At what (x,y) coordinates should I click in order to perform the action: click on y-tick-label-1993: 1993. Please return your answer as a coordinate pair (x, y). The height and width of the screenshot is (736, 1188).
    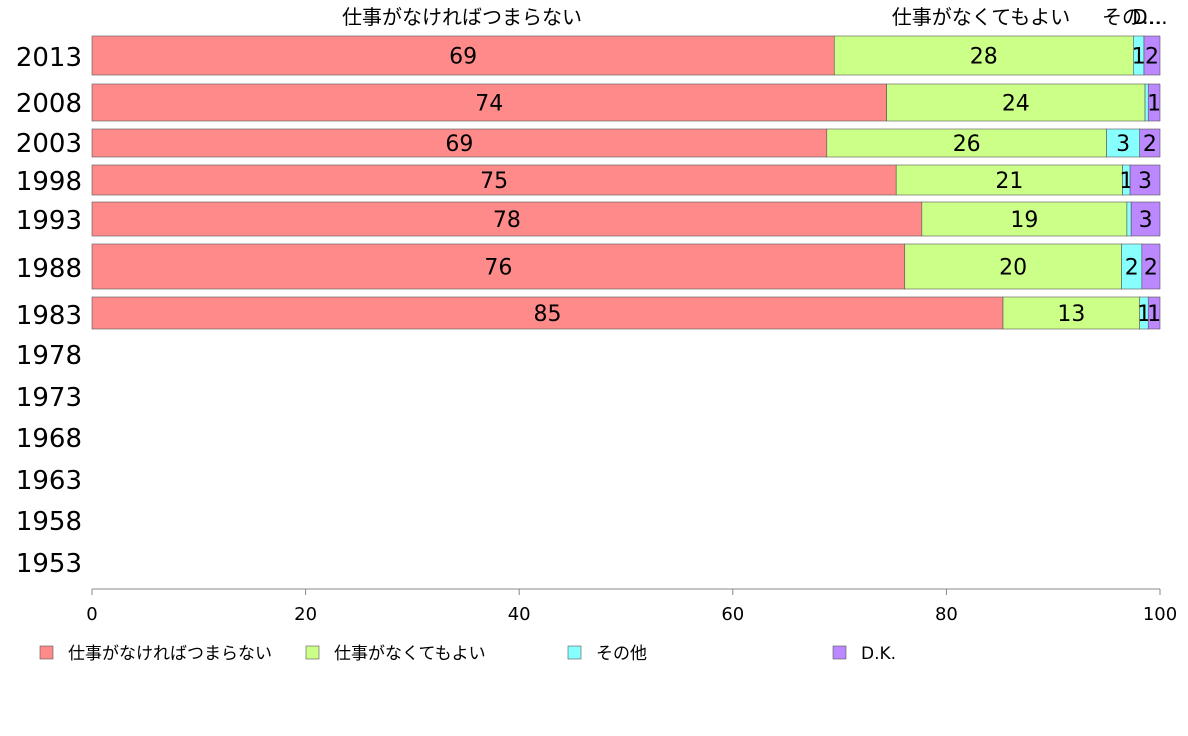
    Looking at the image, I should click on (49, 221).